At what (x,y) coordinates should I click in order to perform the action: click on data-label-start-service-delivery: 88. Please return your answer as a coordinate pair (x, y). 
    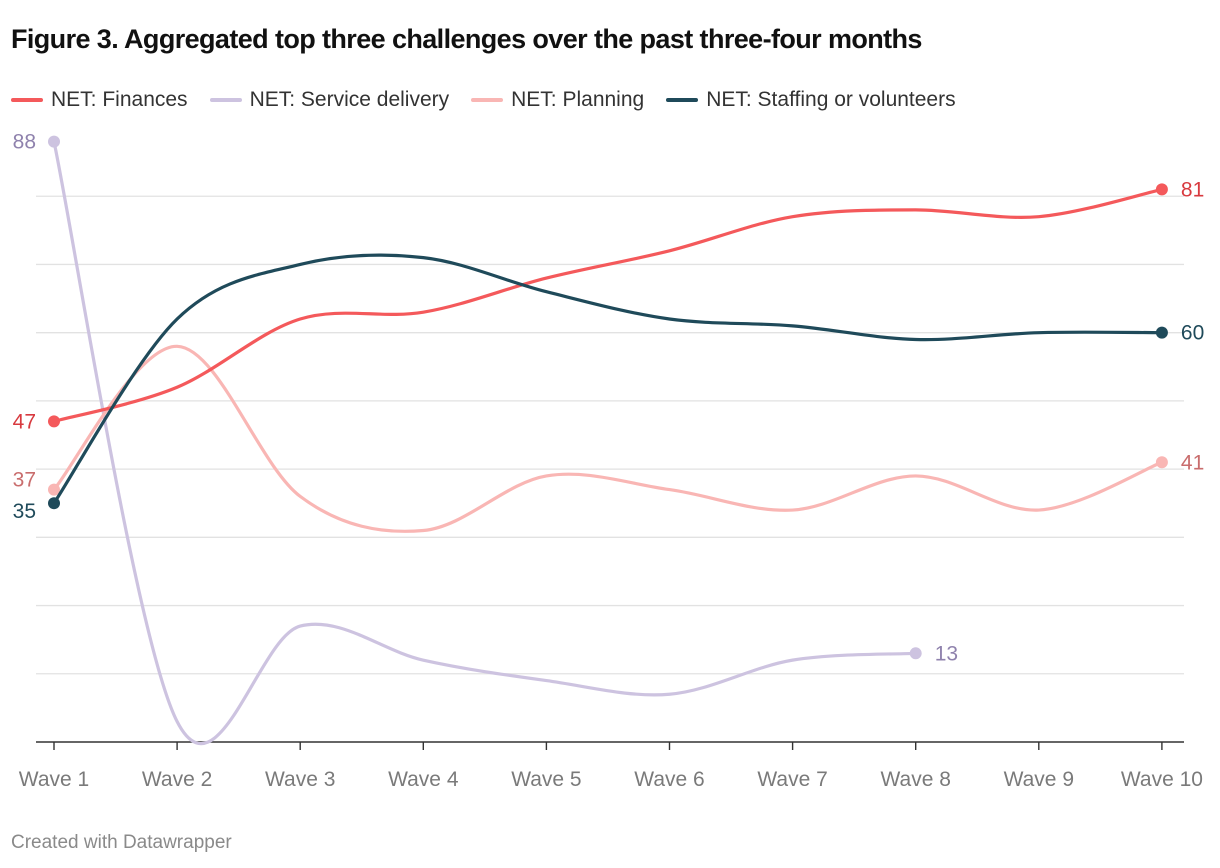
    Looking at the image, I should click on (24, 142).